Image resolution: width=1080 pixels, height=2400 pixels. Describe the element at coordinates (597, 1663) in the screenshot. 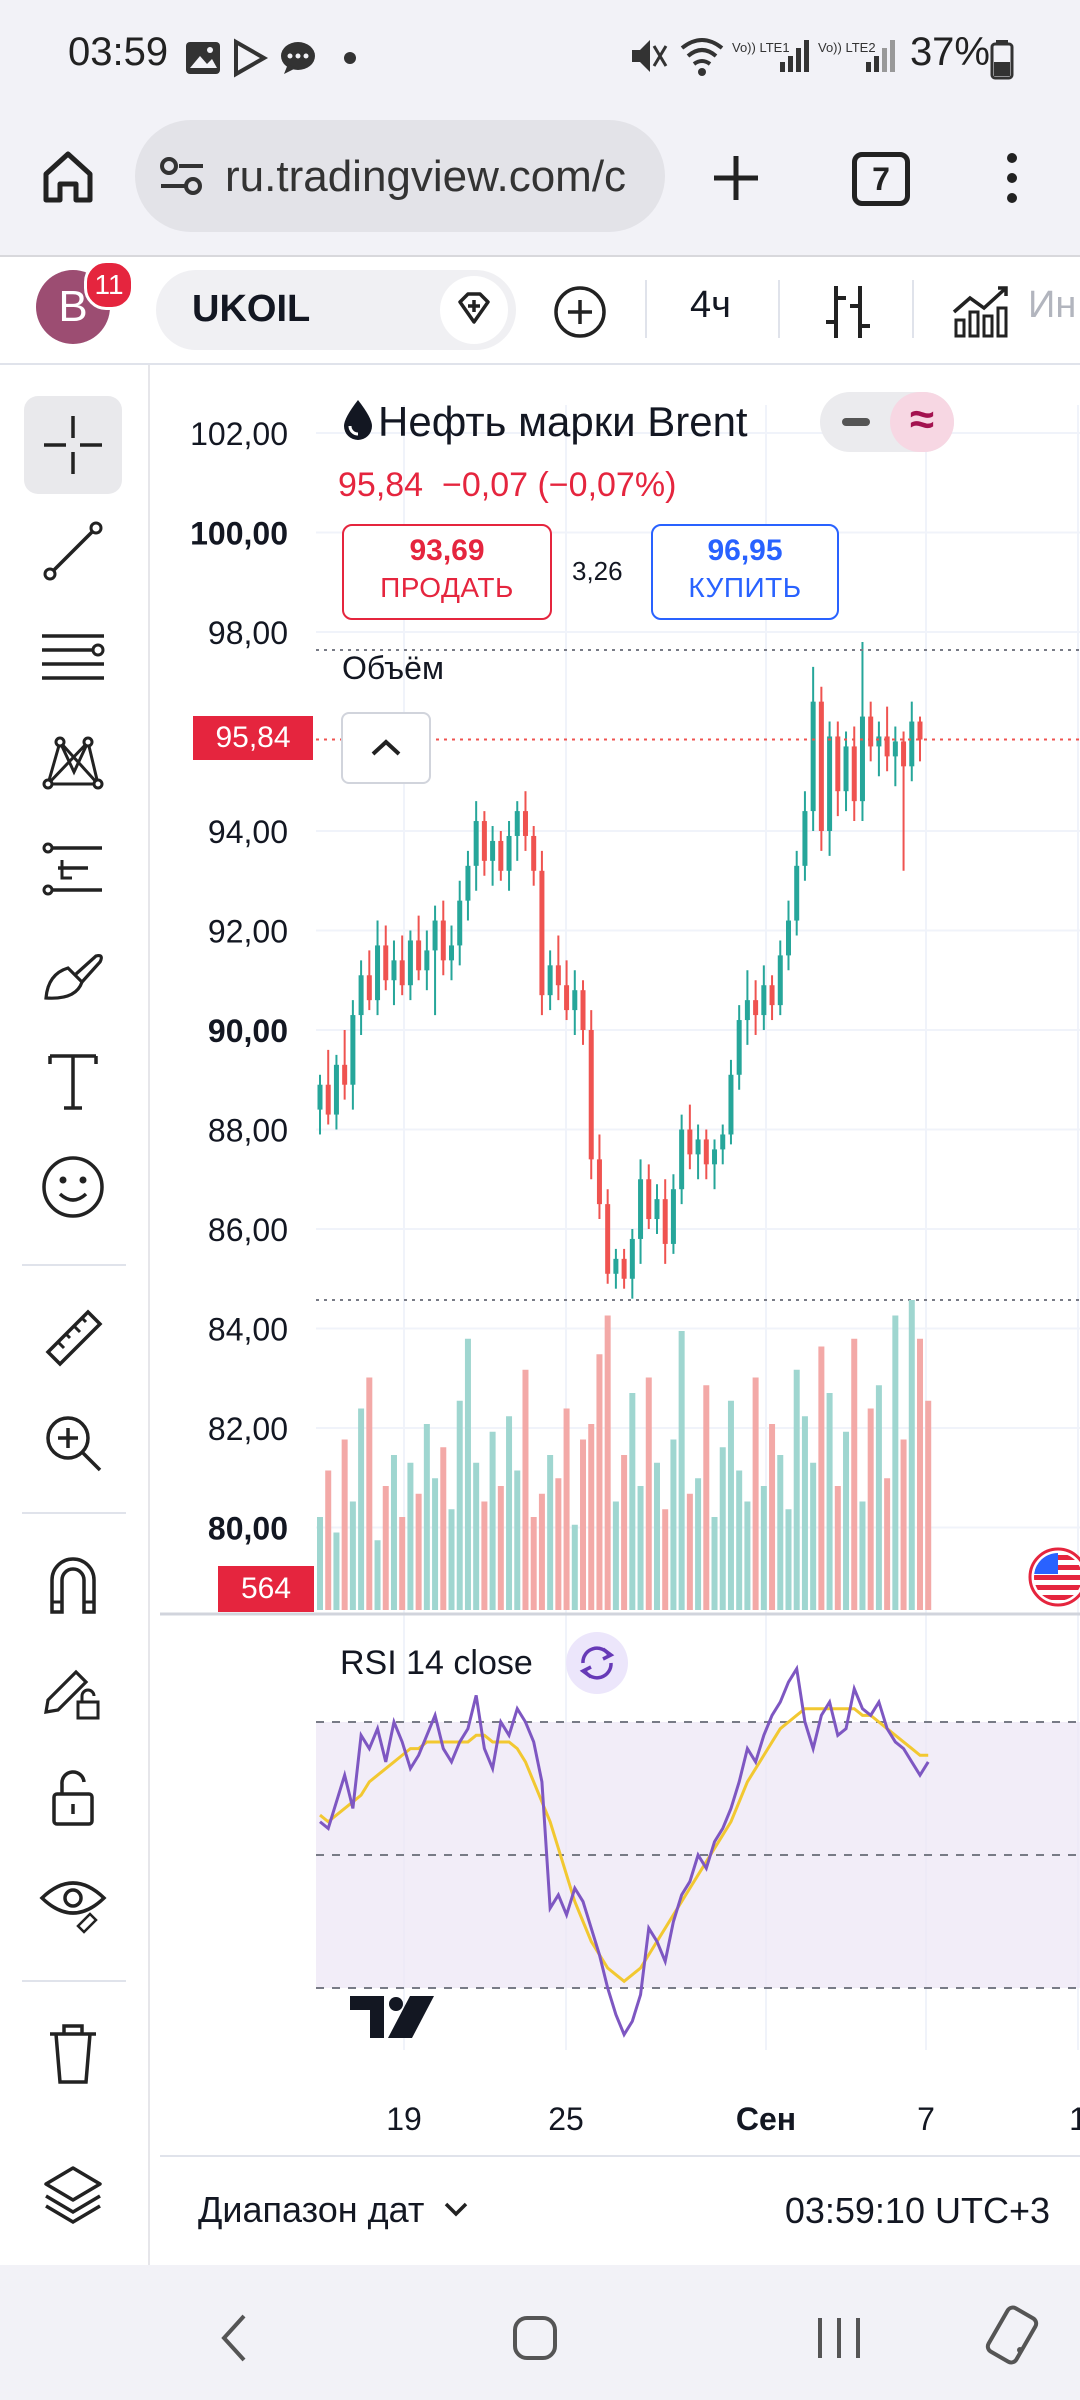

I see `rsi-refresh-button` at that location.